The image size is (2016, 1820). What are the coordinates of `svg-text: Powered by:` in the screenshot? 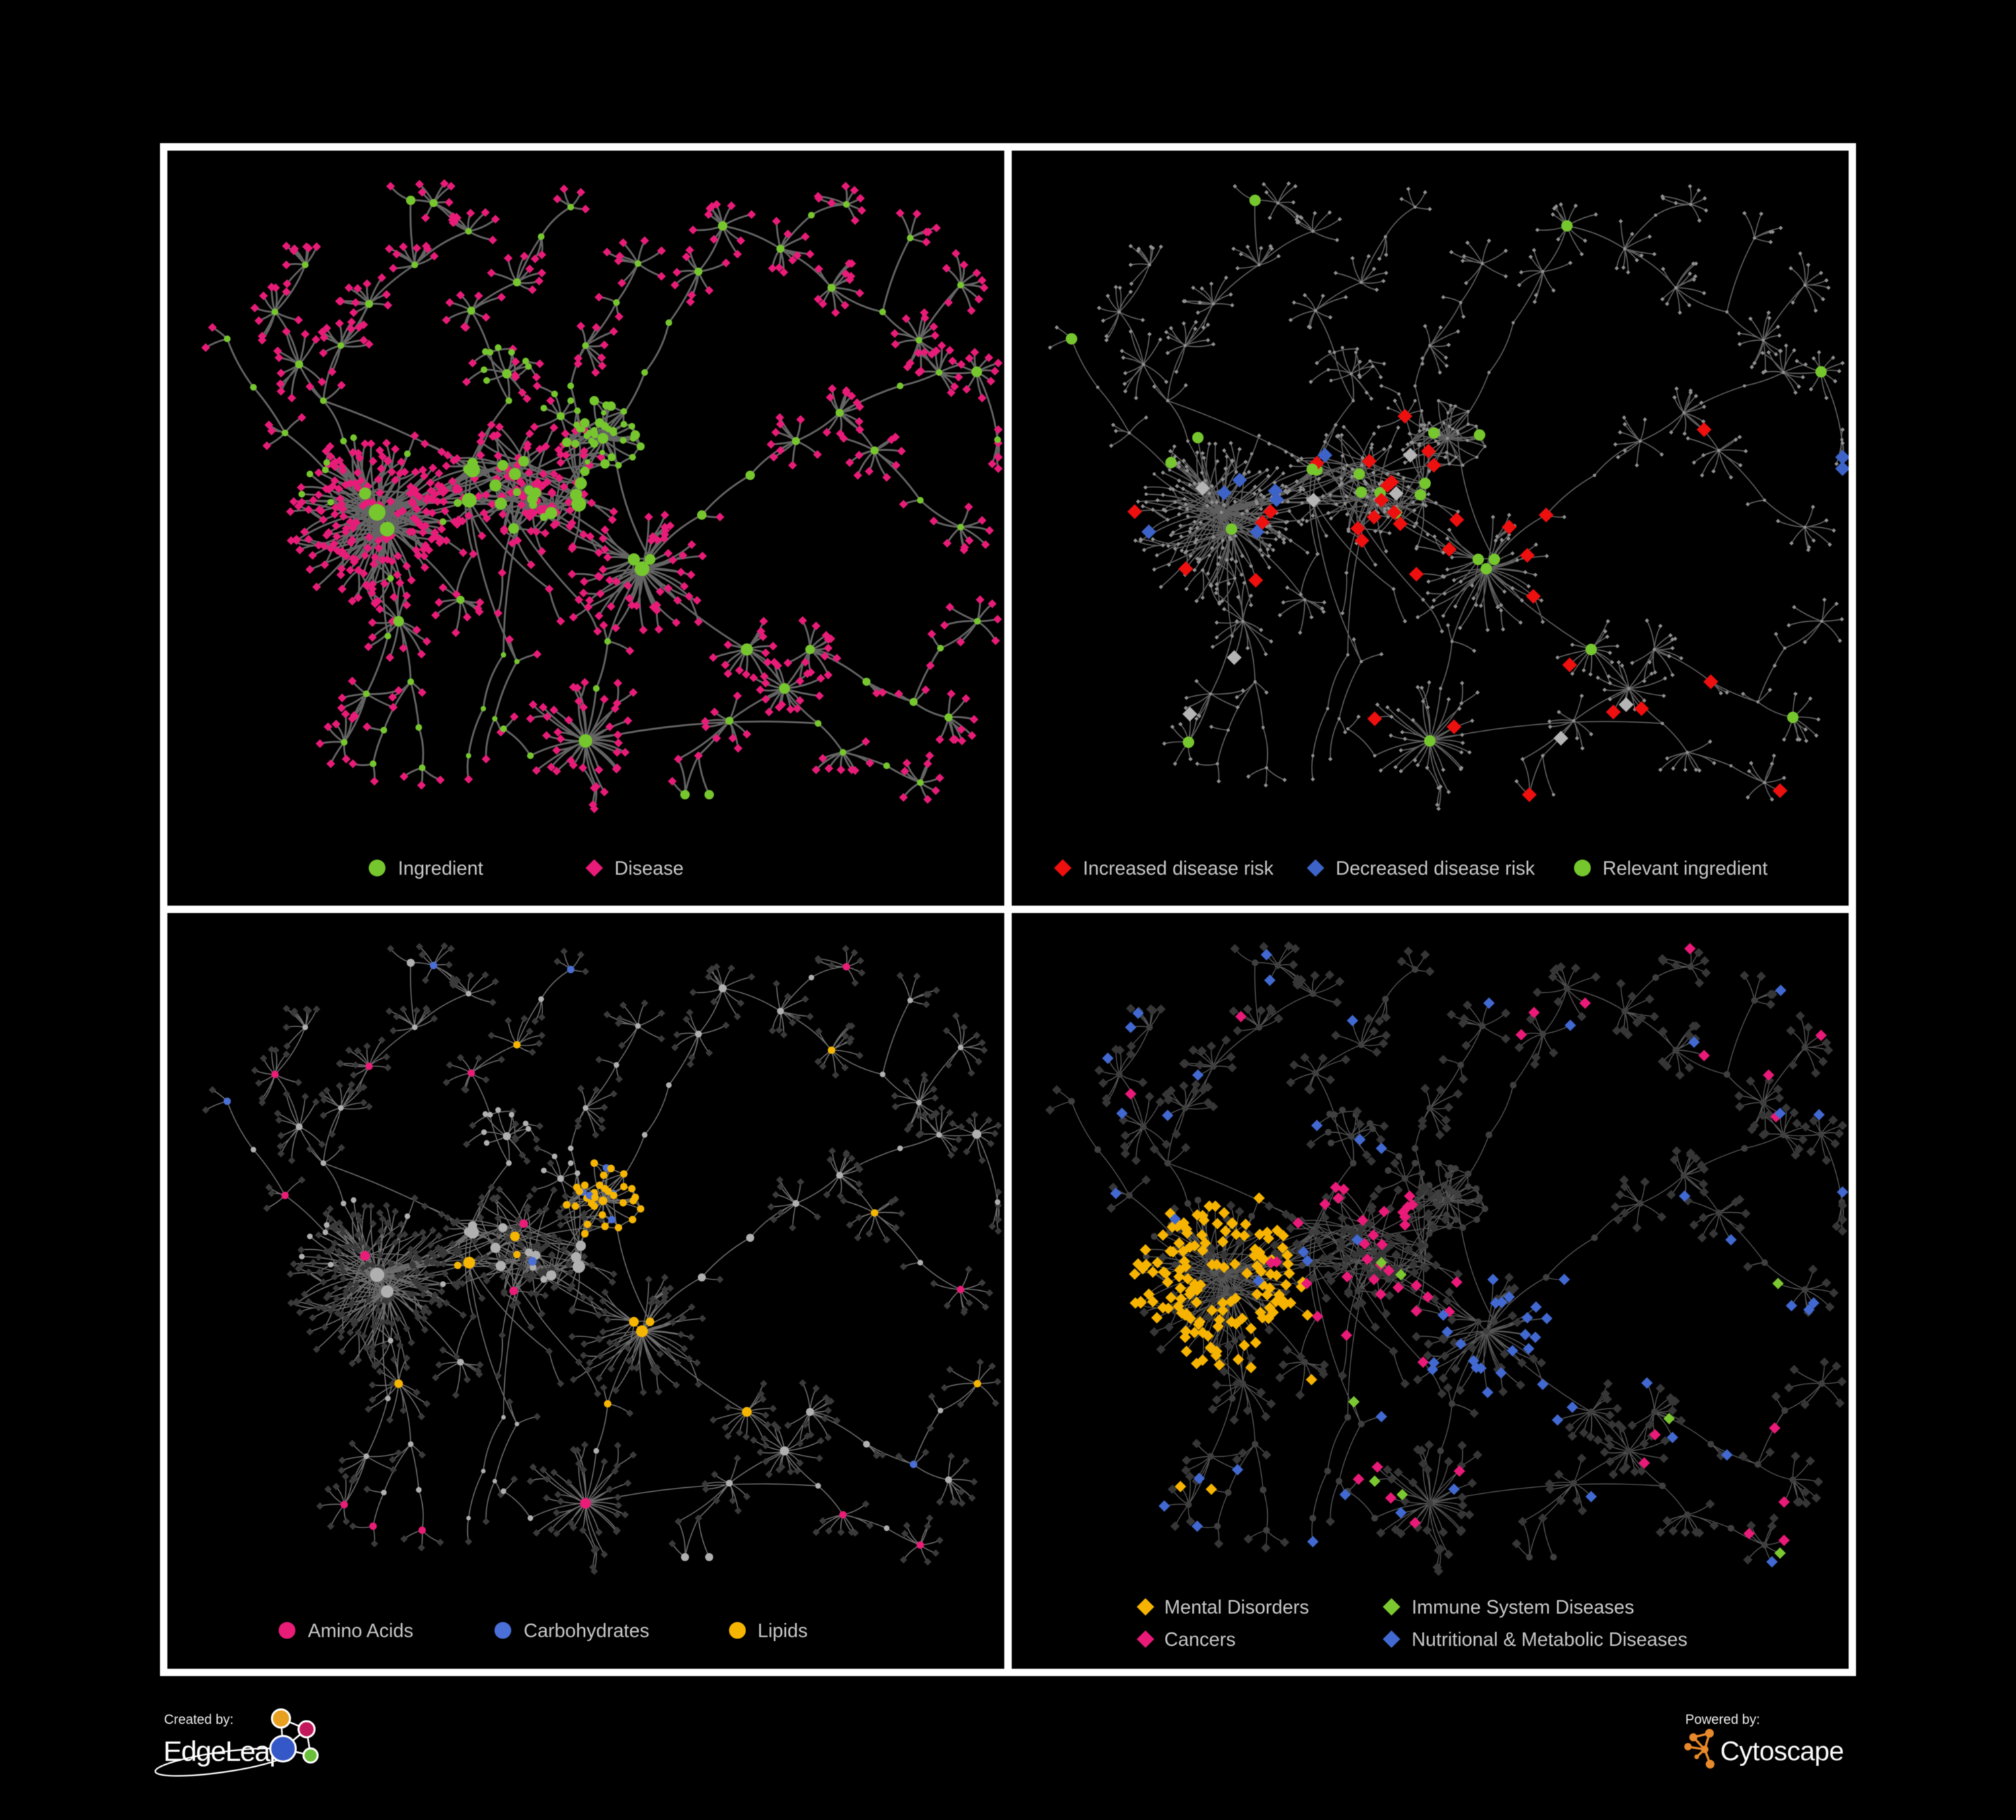 It's located at (1722, 1719).